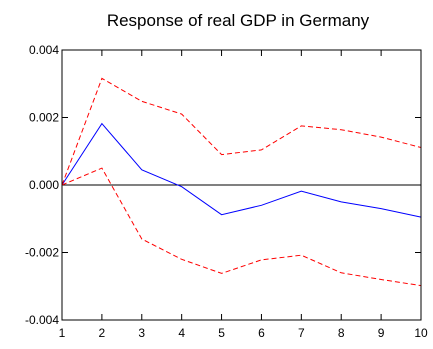  What do you see at coordinates (221, 333) in the screenshot?
I see `x-tick-label: 5` at bounding box center [221, 333].